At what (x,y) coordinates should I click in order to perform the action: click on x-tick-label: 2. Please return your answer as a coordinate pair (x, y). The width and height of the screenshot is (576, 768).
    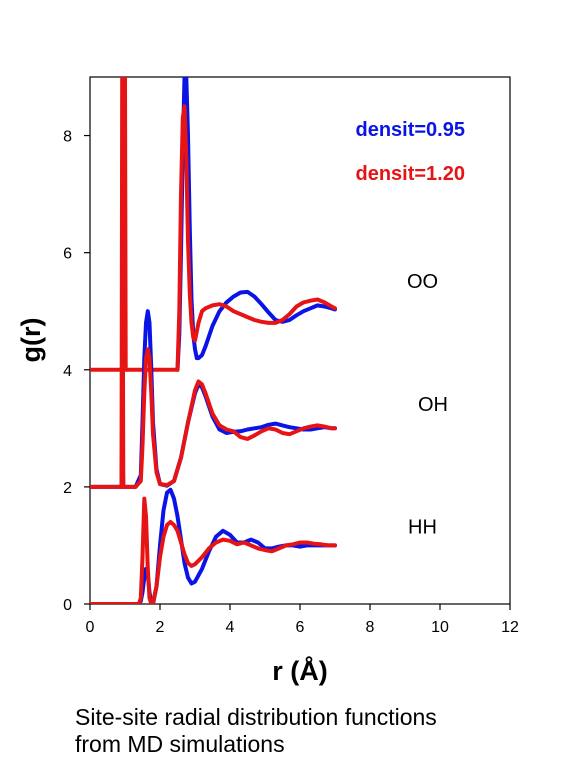
    Looking at the image, I should click on (160, 627).